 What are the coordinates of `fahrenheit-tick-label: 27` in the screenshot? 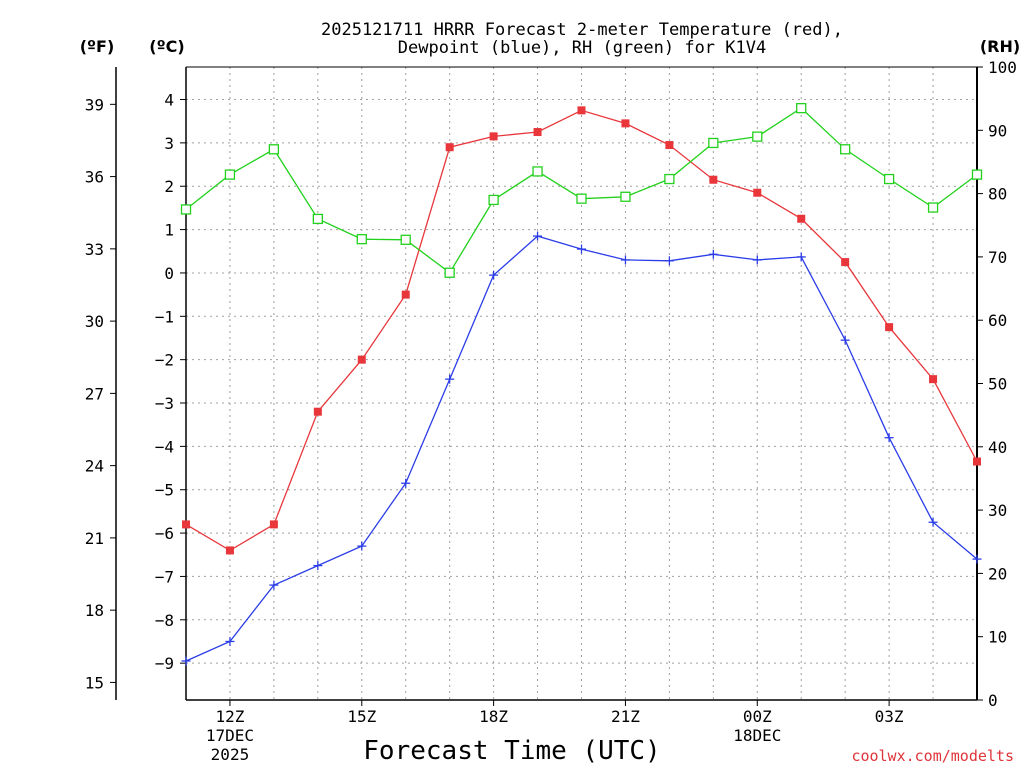 It's located at (94, 393).